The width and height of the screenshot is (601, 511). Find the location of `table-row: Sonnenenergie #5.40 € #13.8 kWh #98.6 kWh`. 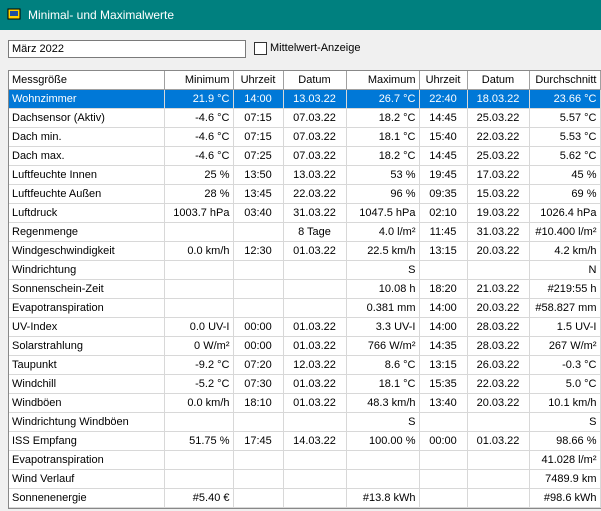

table-row: Sonnenenergie #5.40 € #13.8 kWh #98.6 kWh is located at coordinates (305, 498).